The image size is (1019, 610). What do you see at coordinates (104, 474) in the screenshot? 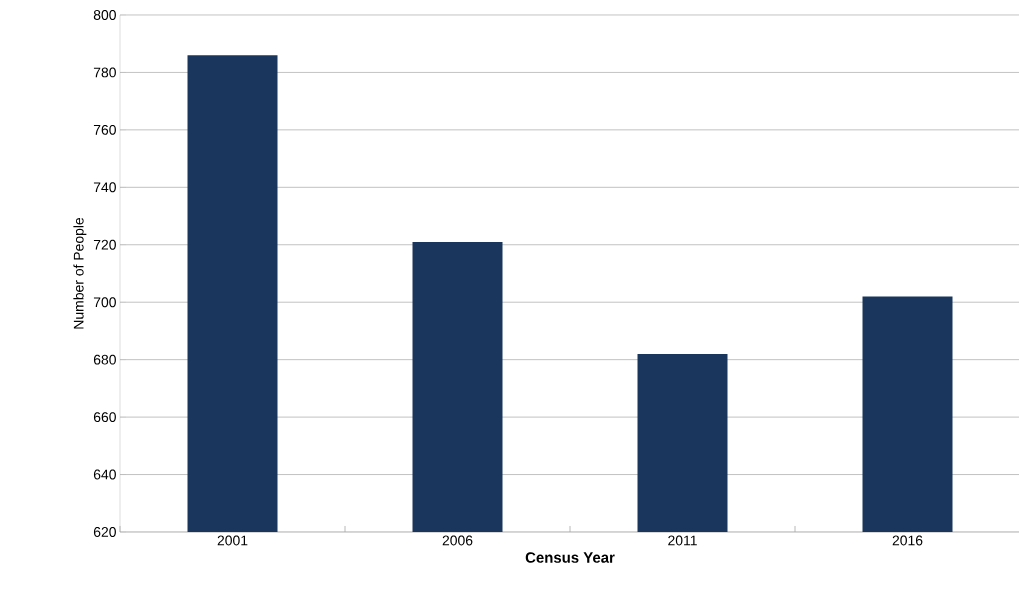
I see `y-tick-label: 640` at bounding box center [104, 474].